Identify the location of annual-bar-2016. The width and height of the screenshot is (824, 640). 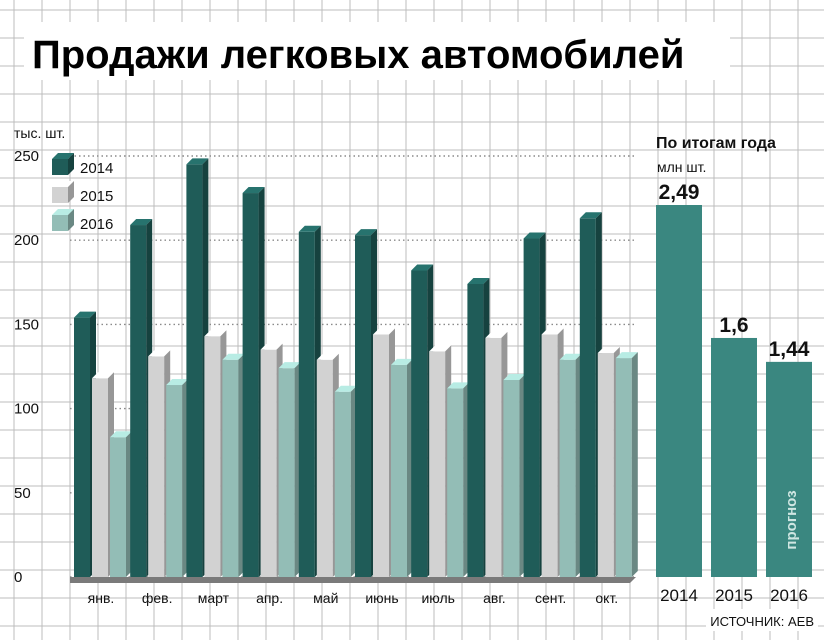
(789, 469).